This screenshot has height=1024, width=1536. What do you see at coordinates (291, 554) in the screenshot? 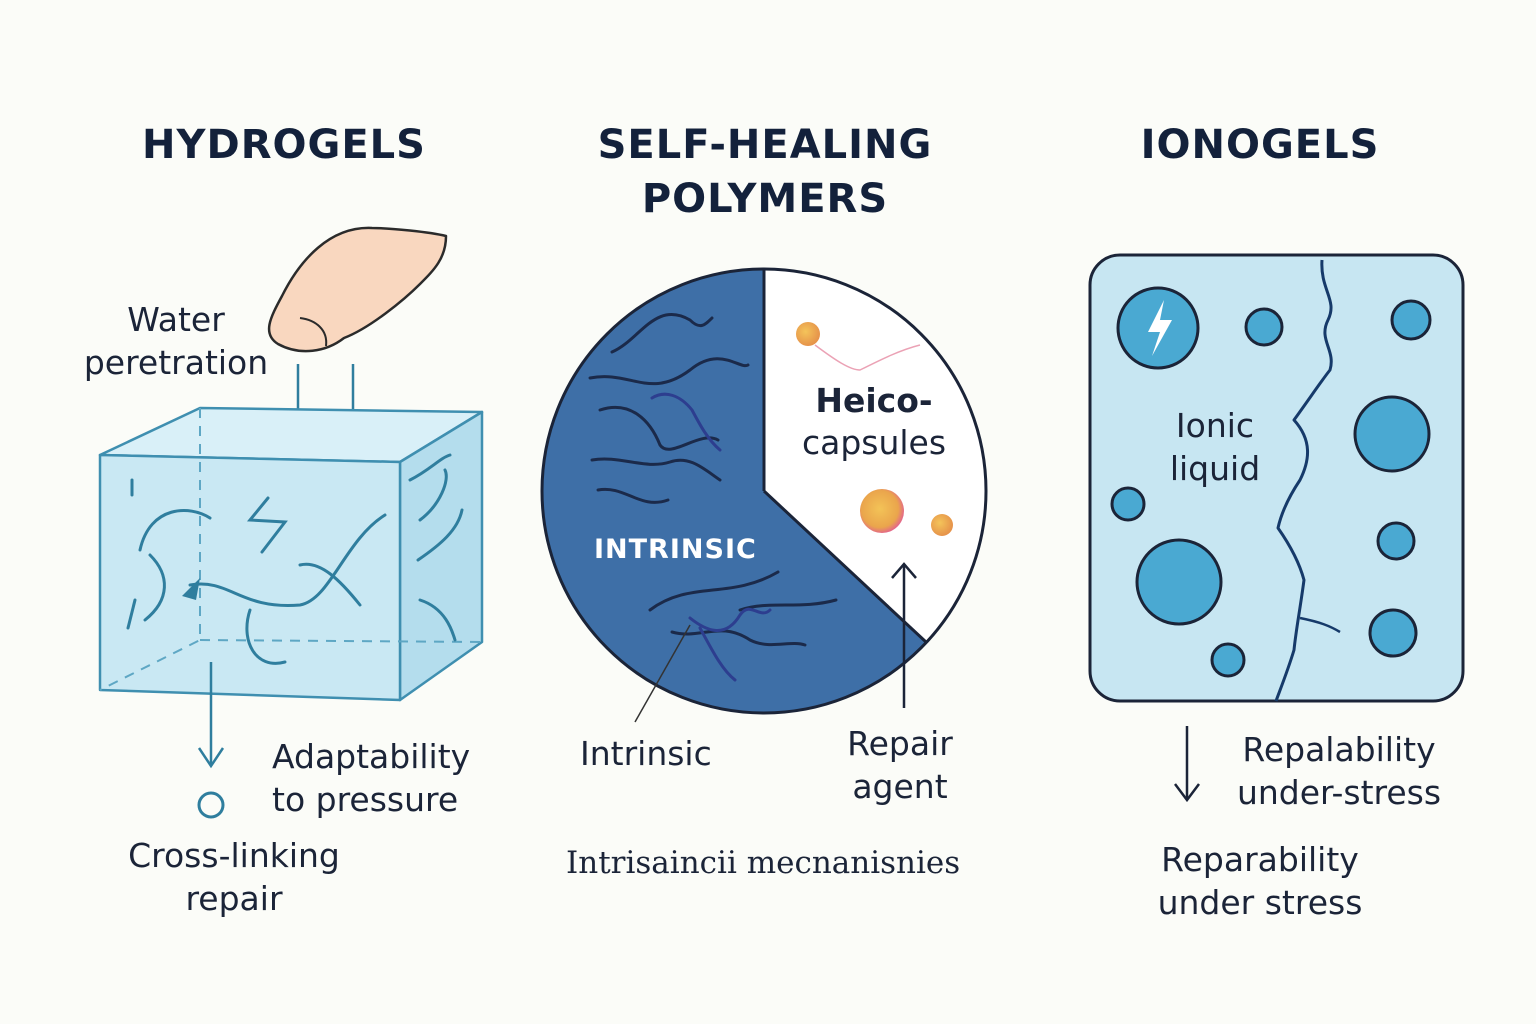
I see `gel-cube` at bounding box center [291, 554].